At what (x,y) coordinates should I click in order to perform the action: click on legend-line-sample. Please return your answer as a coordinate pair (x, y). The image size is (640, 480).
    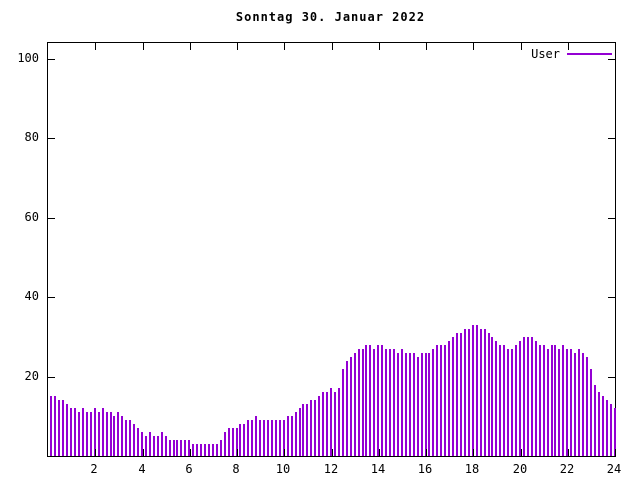
    Looking at the image, I should click on (589, 54).